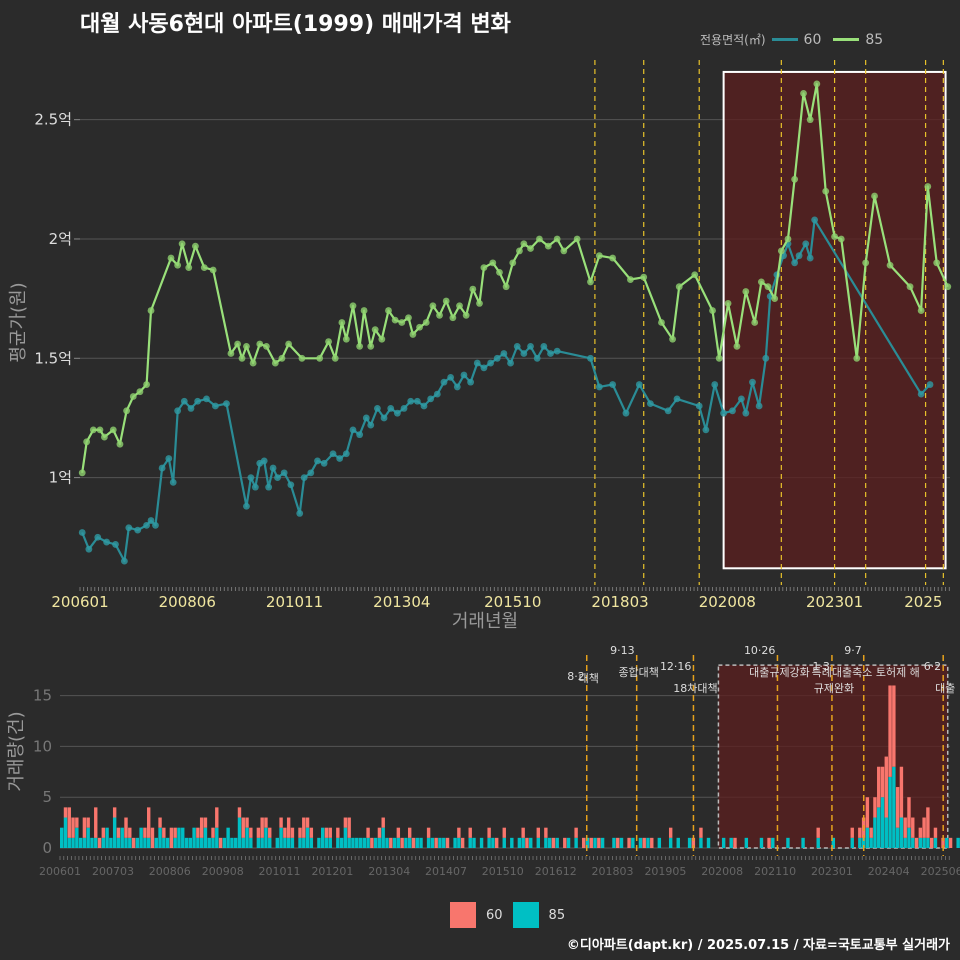 This screenshot has width=960, height=960. What do you see at coordinates (401, 602) in the screenshot?
I see `price-x-tick-label: 201304` at bounding box center [401, 602].